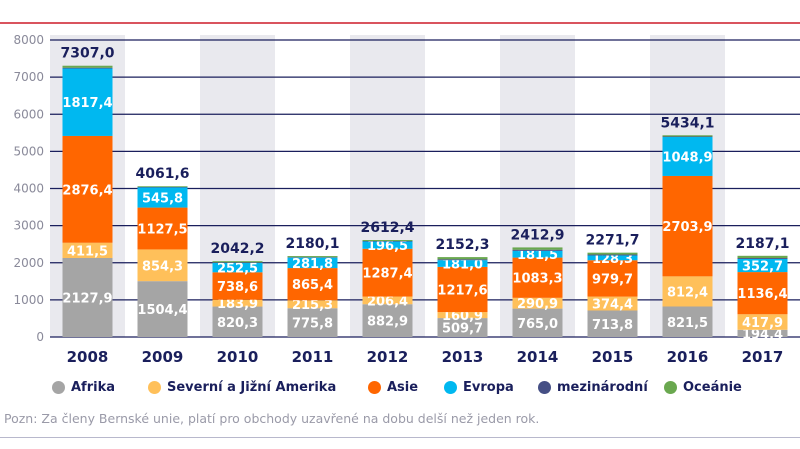 The height and width of the screenshot is (449, 800). What do you see at coordinates (252, 387) in the screenshot?
I see `legend-label: Severní a Jižní Amerika` at bounding box center [252, 387].